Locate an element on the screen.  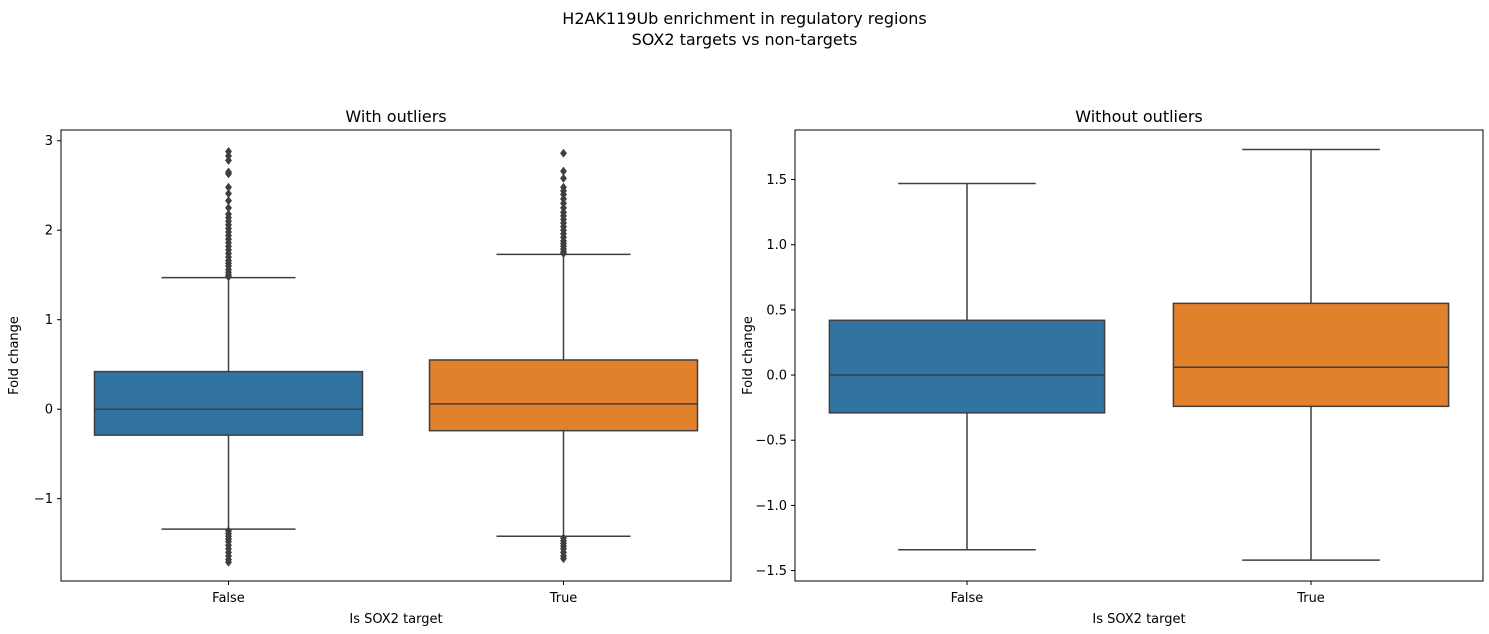
y-tick-label: 0 is located at coordinates (49, 410).